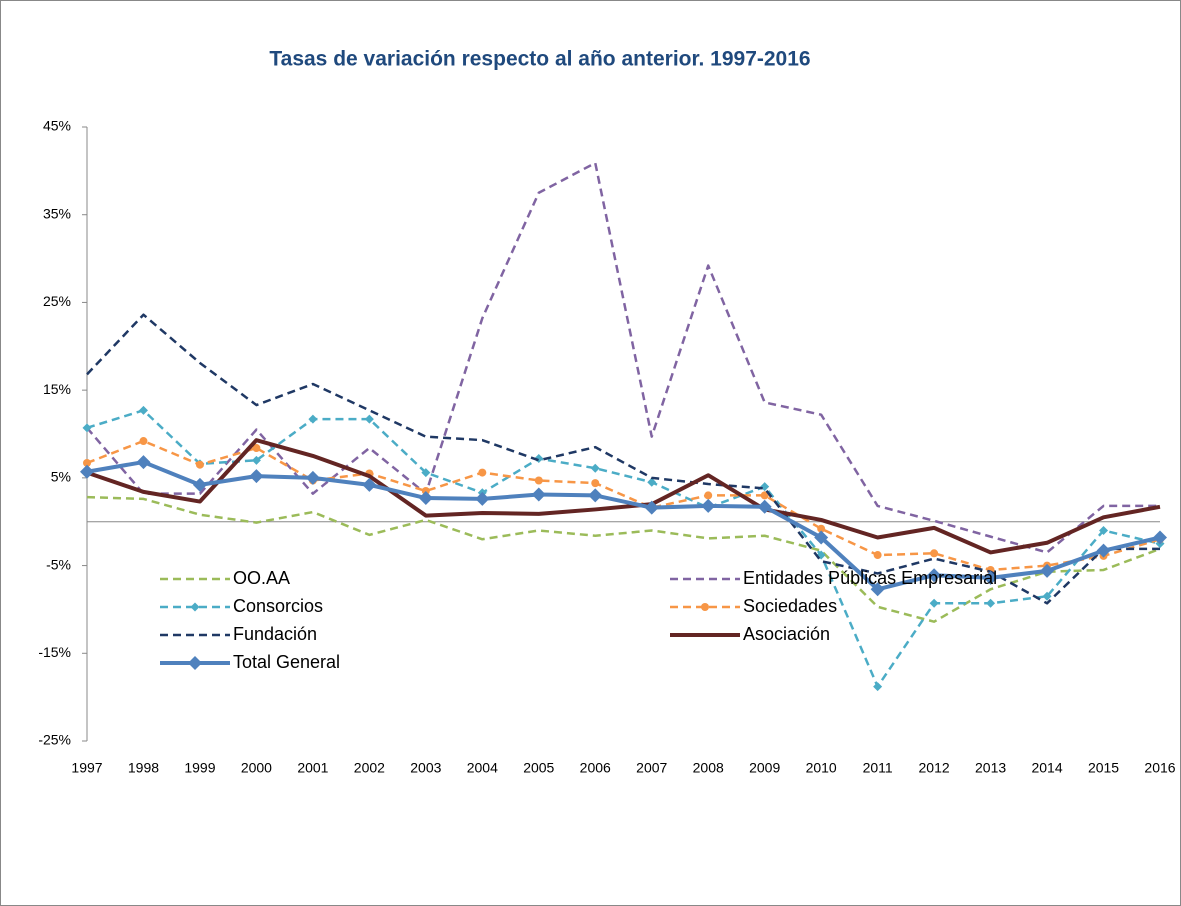 The image size is (1181, 906). Describe the element at coordinates (58, 564) in the screenshot. I see `y-tick-label: -5%` at that location.